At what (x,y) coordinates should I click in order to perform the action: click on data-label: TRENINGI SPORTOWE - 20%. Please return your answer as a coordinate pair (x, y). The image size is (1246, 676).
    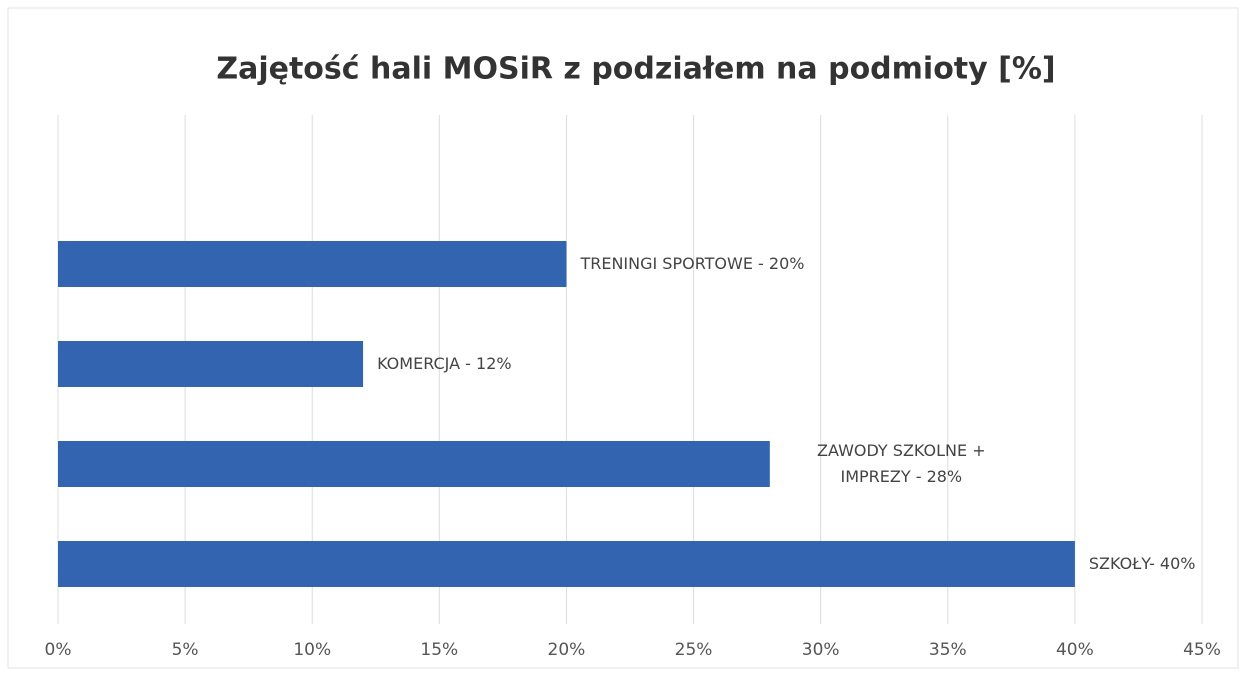
    Looking at the image, I should click on (692, 263).